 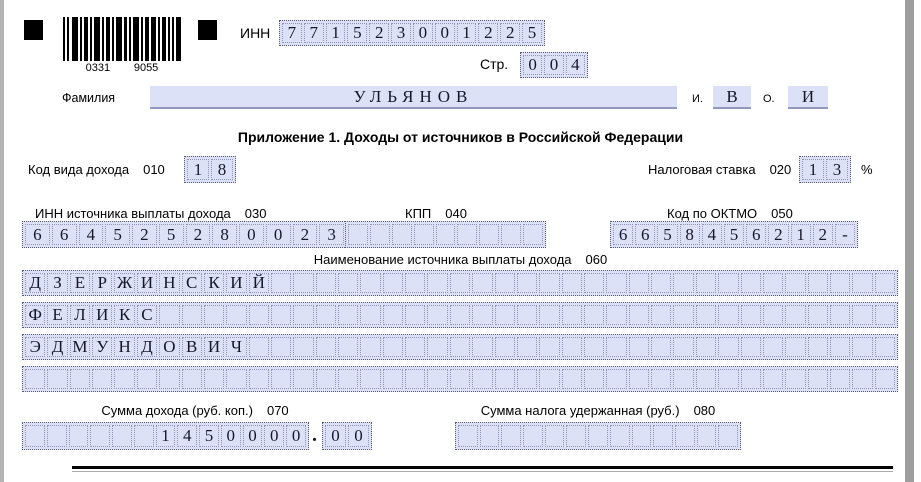 What do you see at coordinates (575, 65) in the screenshot?
I see `char-cell: 4` at bounding box center [575, 65].